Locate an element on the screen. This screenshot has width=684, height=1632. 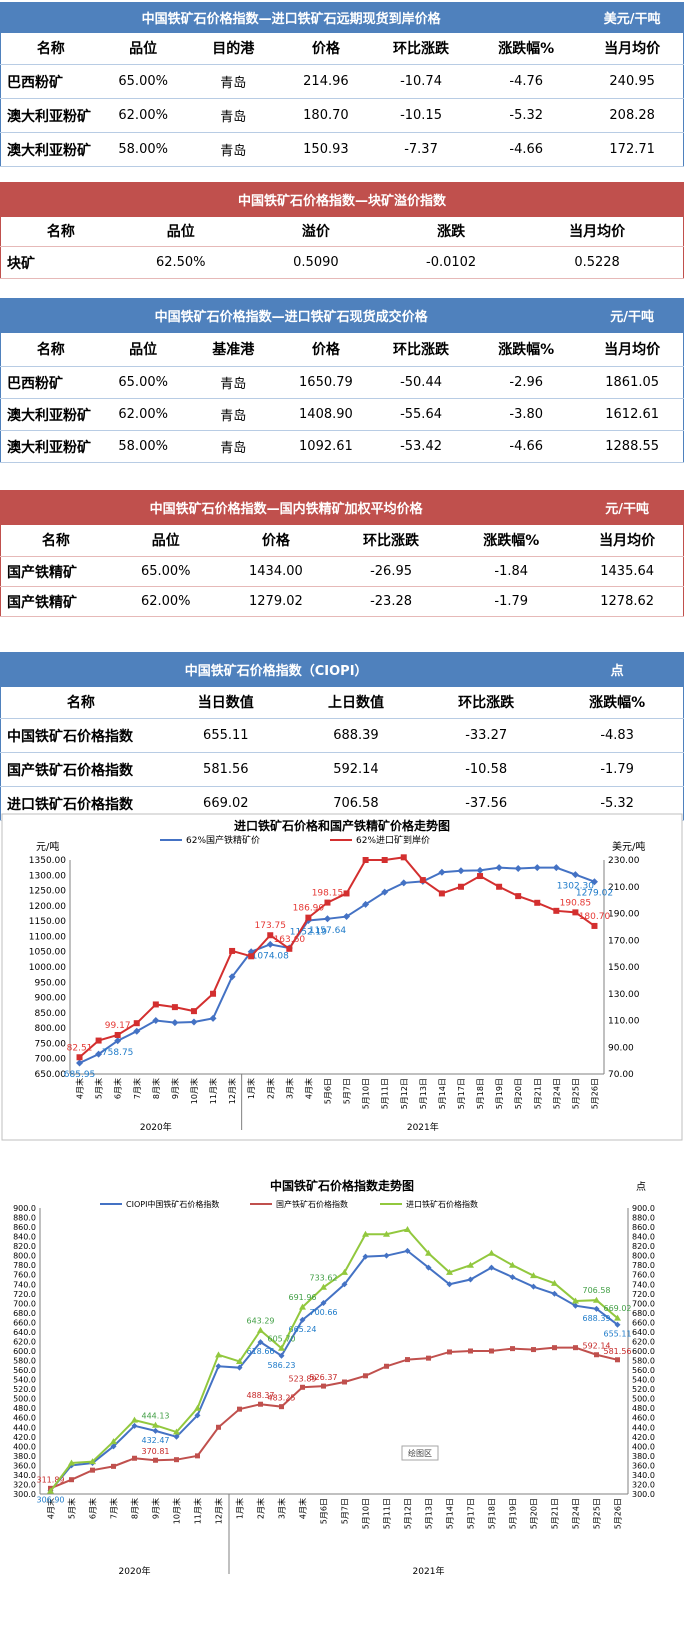
y-tick-label-left: 600.0 is located at coordinates (24, 1351).